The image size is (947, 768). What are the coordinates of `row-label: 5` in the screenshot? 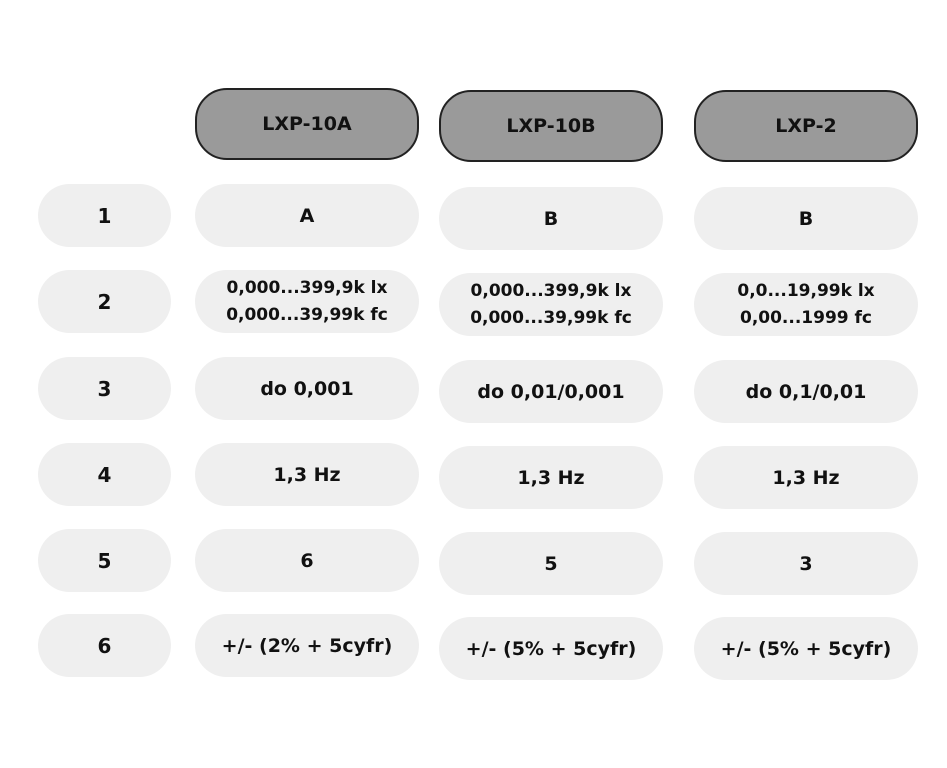 It's located at (104, 560).